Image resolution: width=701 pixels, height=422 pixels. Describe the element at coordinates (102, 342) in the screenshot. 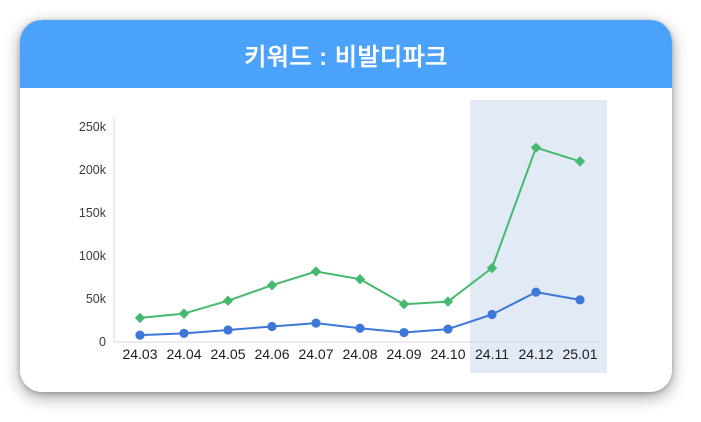

I see `y-tick-label: 0` at that location.